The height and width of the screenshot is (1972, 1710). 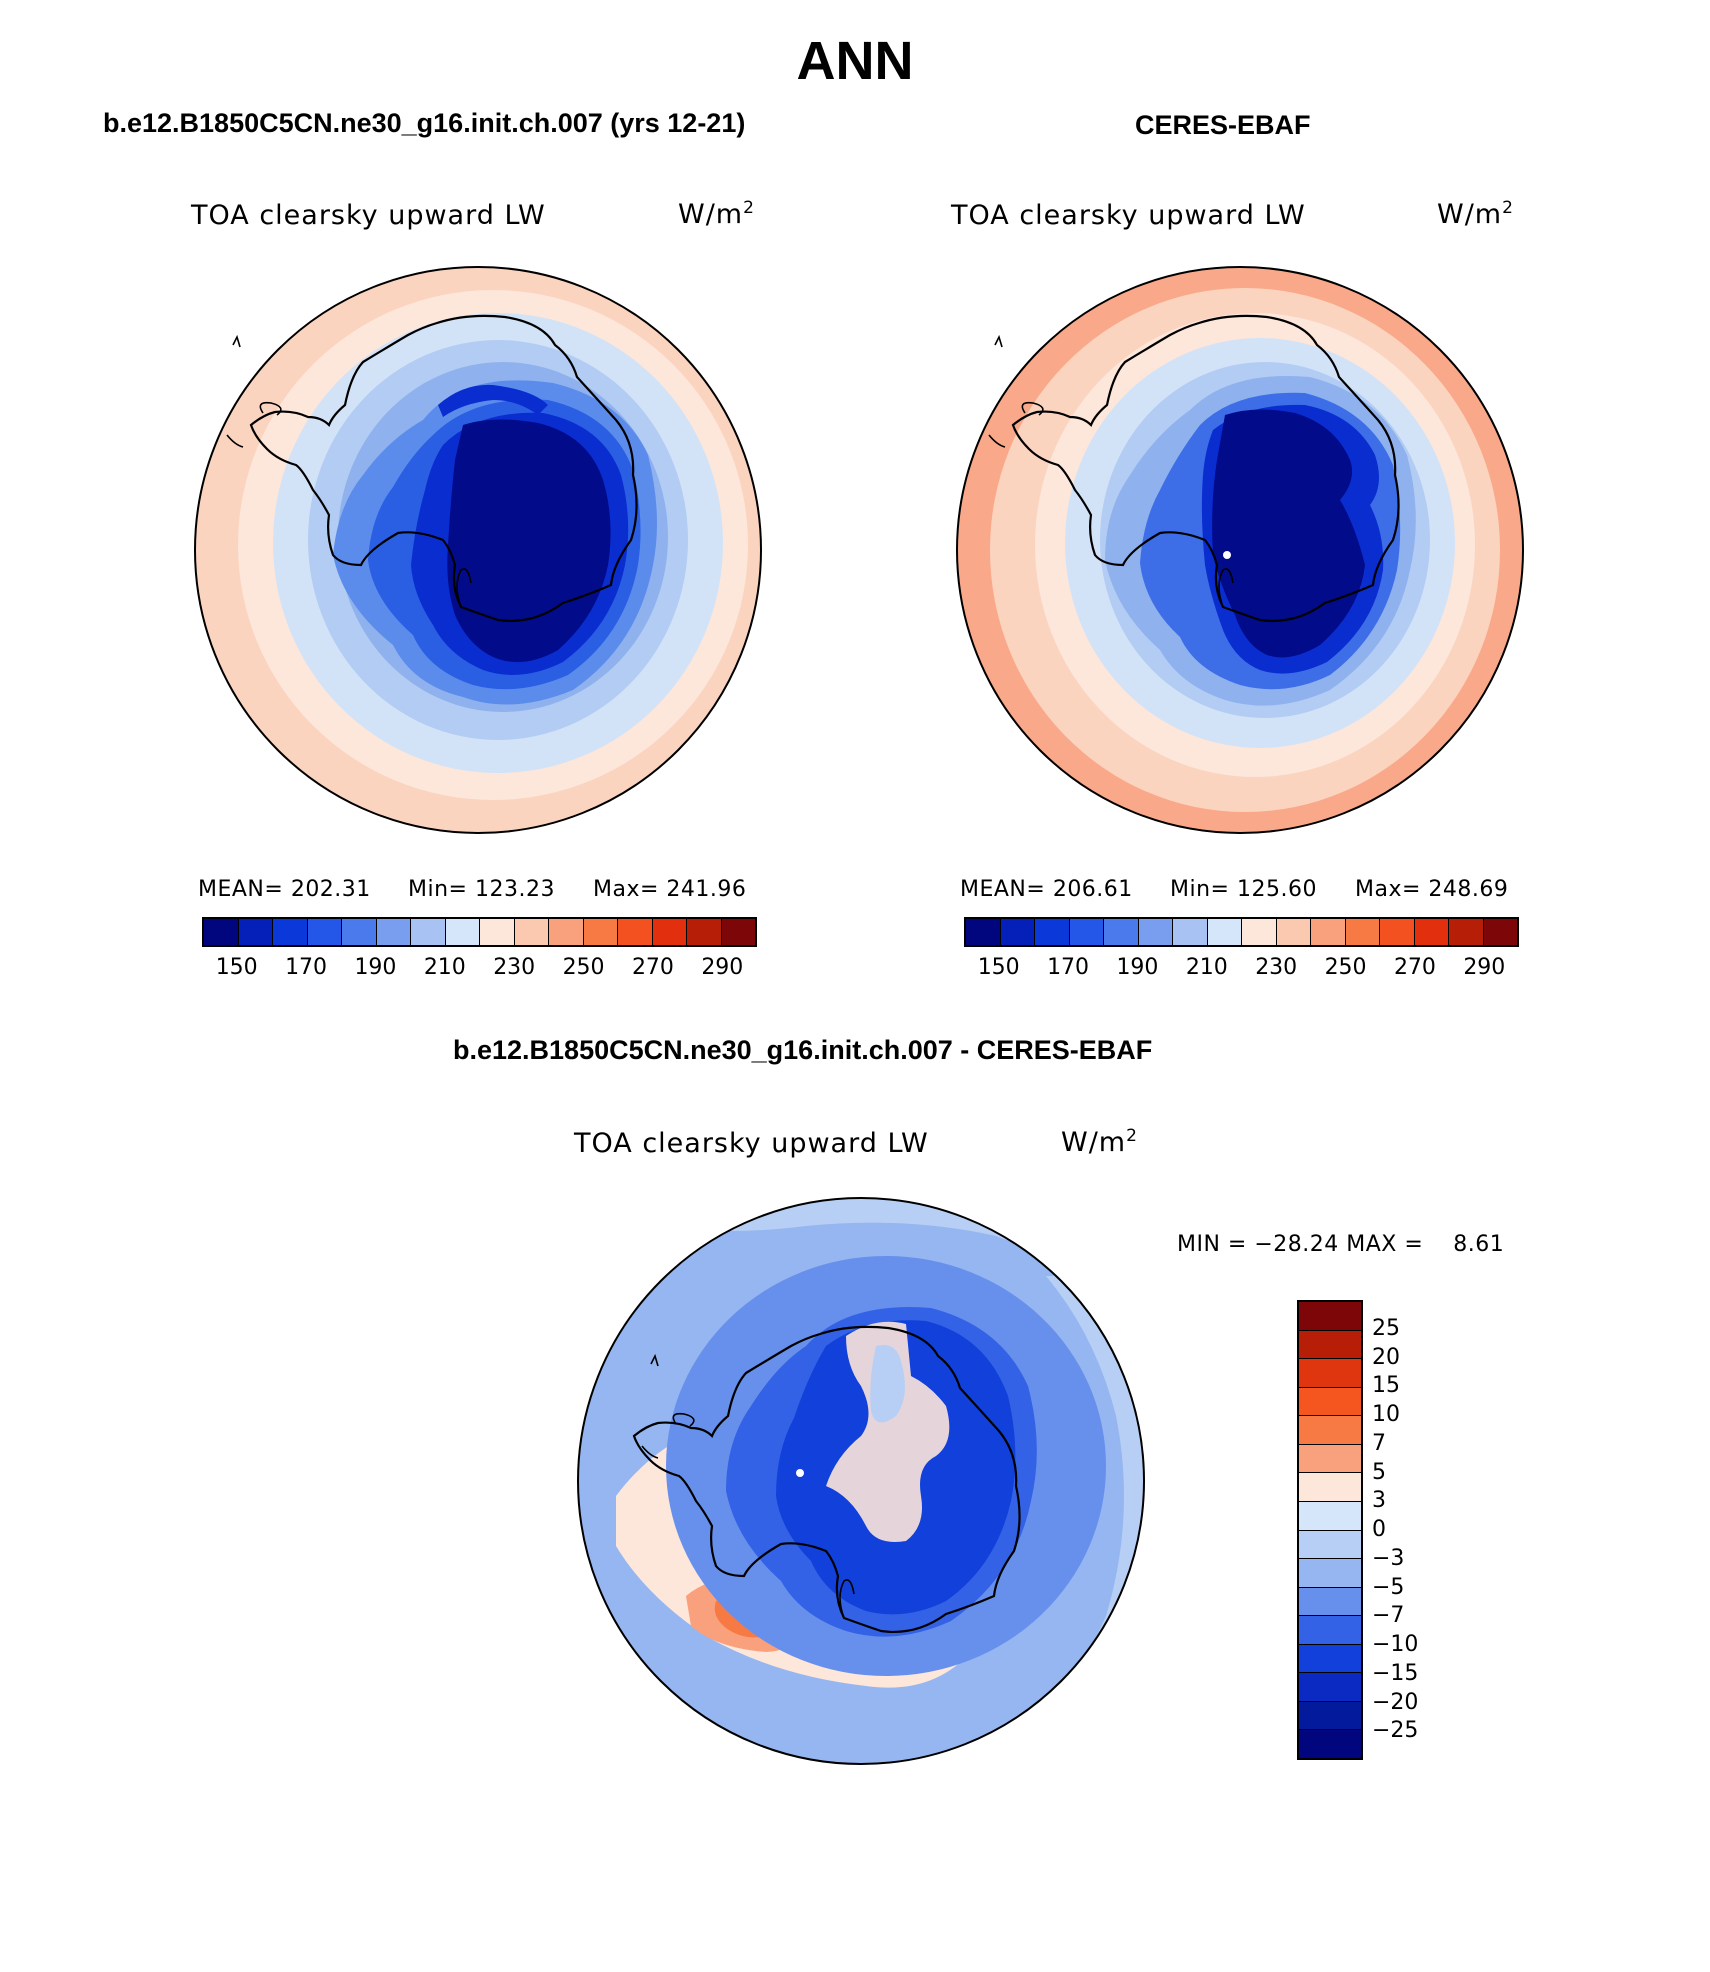 What do you see at coordinates (1128, 215) in the screenshot?
I see `panel2-variable-title: TOA clearsky upward LW` at bounding box center [1128, 215].